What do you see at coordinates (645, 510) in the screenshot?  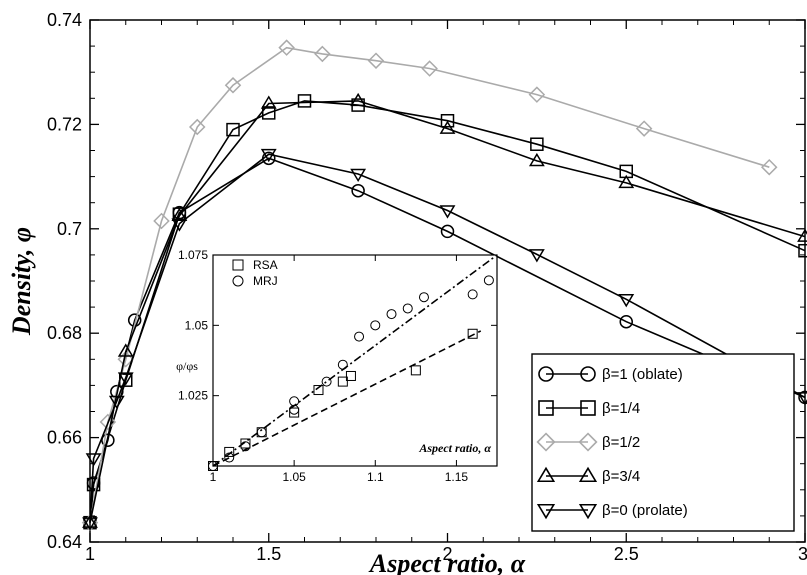 I see `legend-label: β=0 (prolate)` at bounding box center [645, 510].